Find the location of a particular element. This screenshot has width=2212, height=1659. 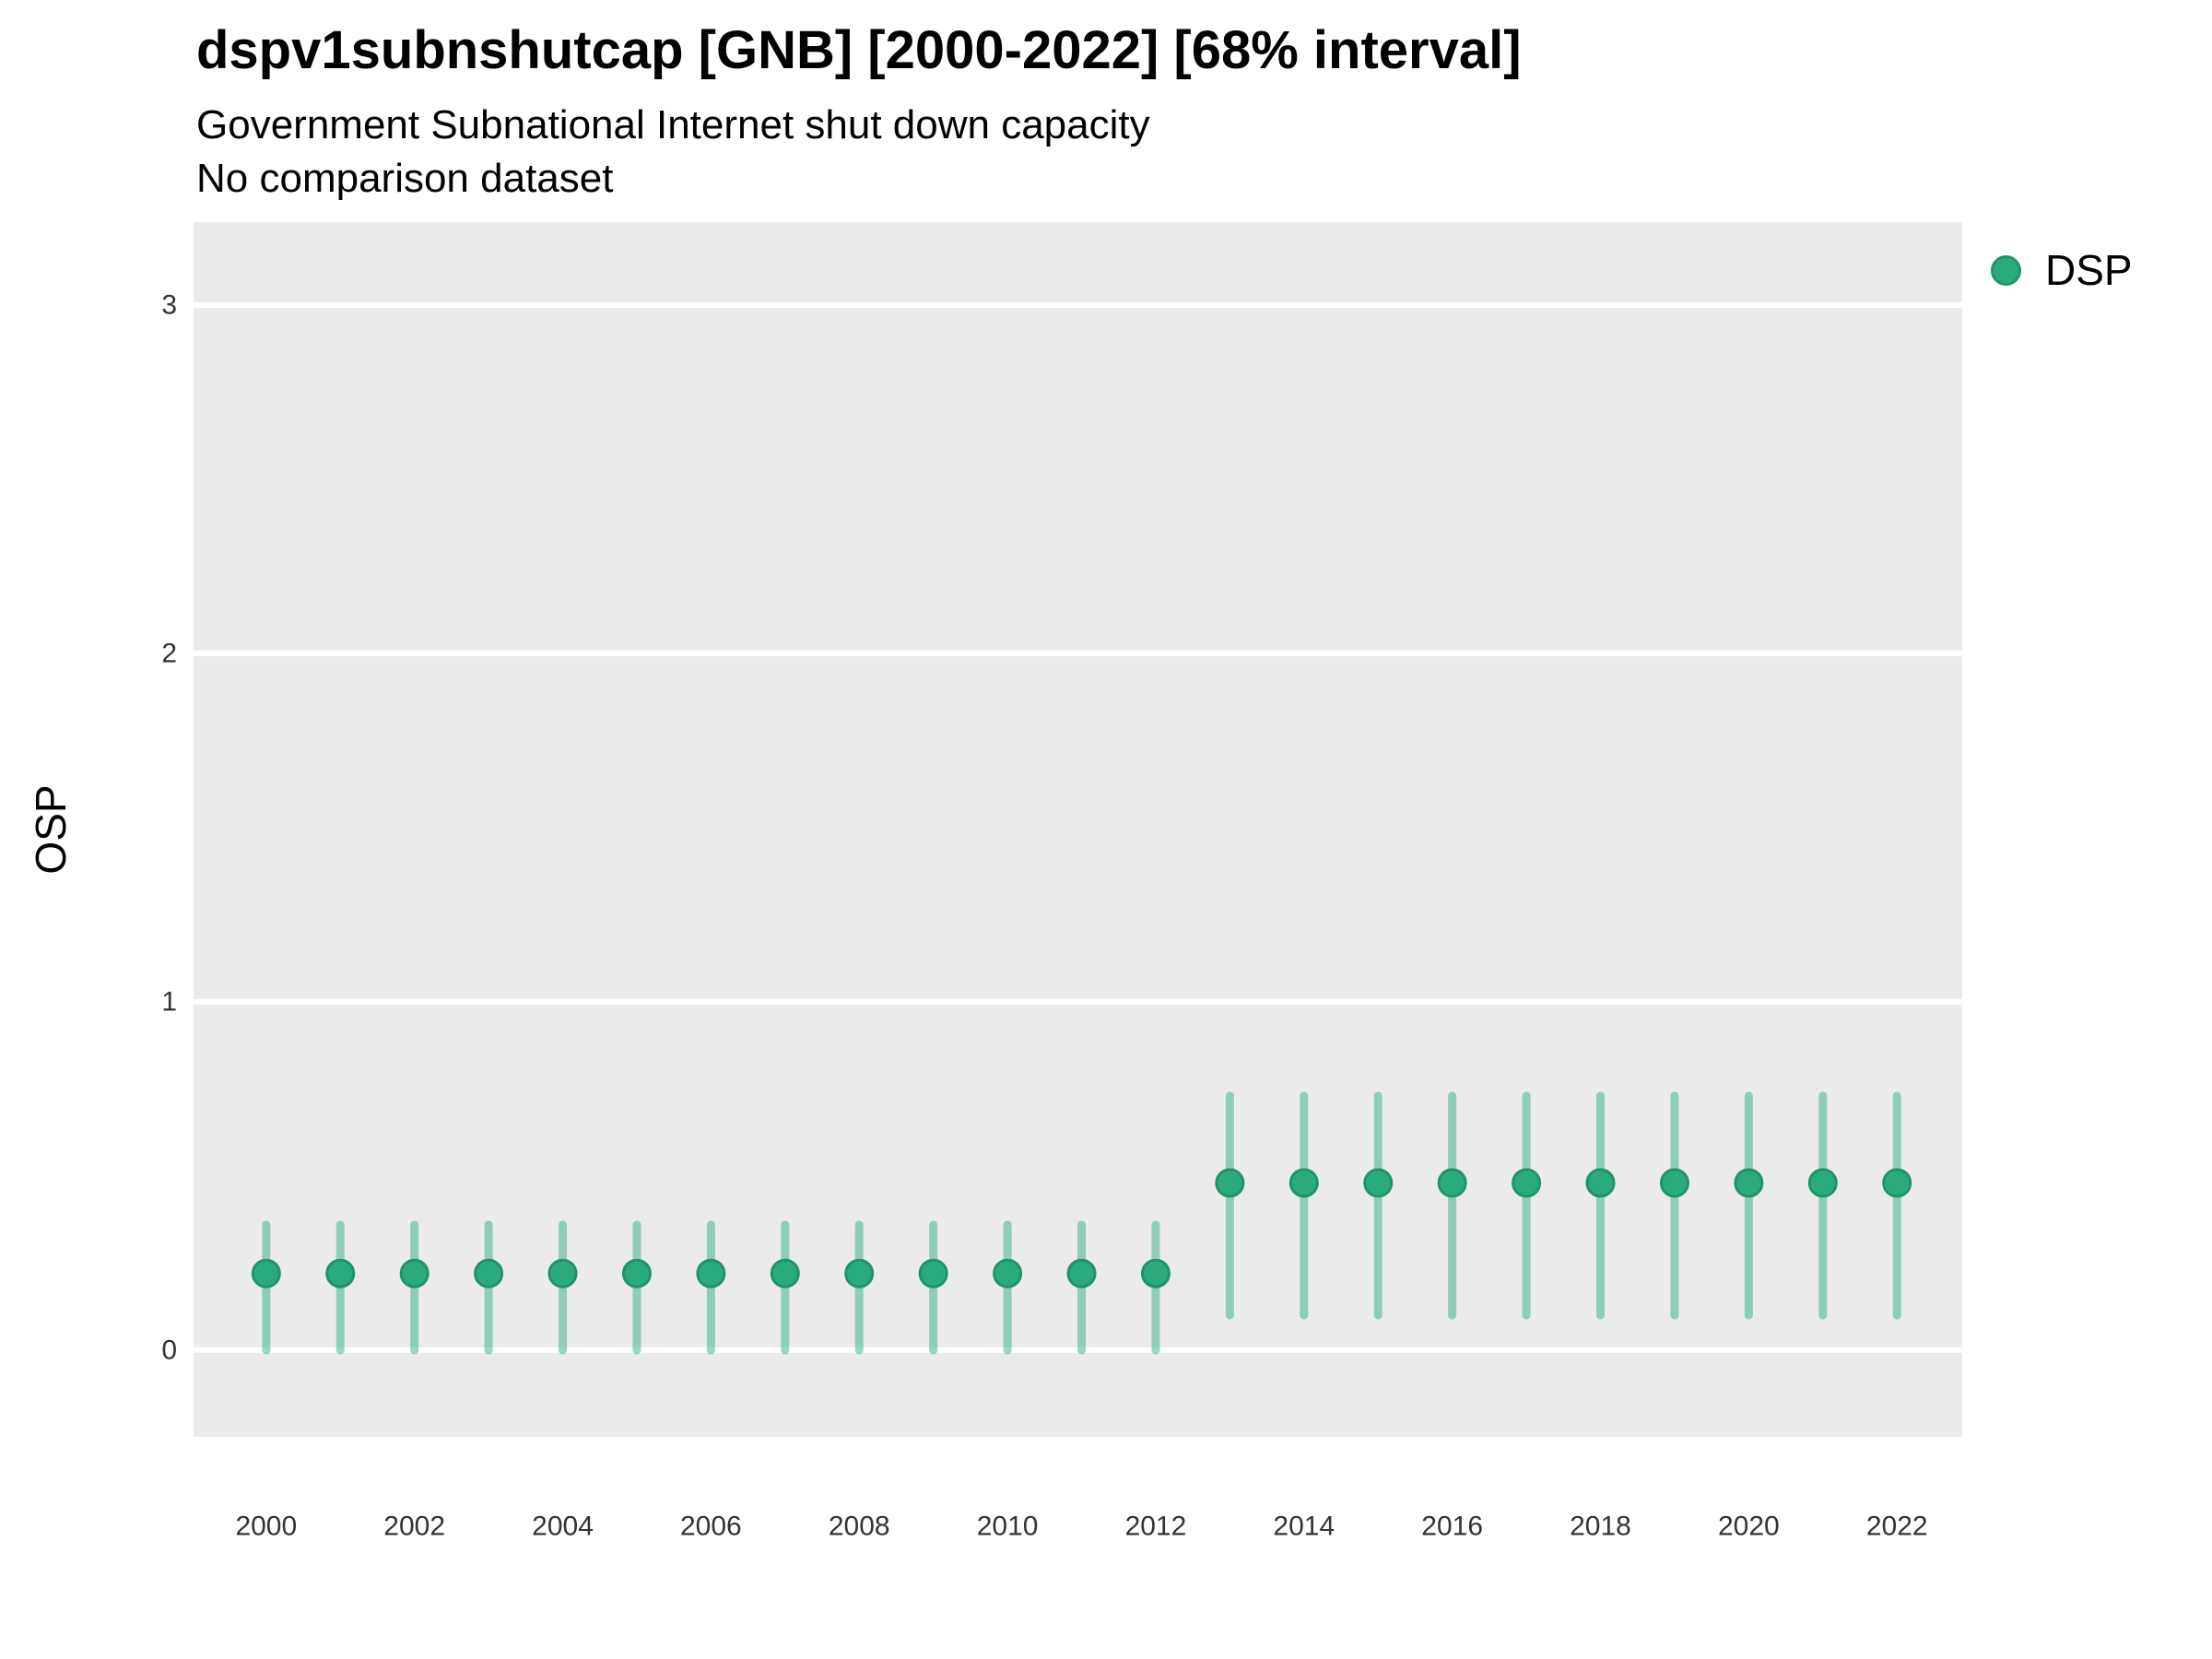

y-tick-label: 2 is located at coordinates (169, 653).